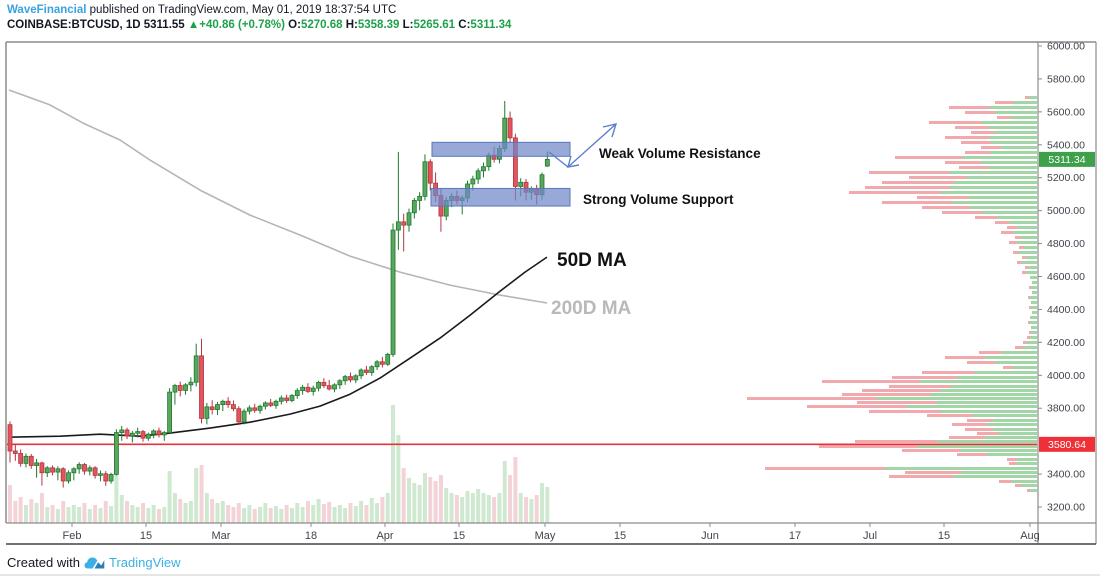 The width and height of the screenshot is (1100, 582). Describe the element at coordinates (680, 153) in the screenshot. I see `annotation-weak-resistance: Weak Volume Resistance` at that location.